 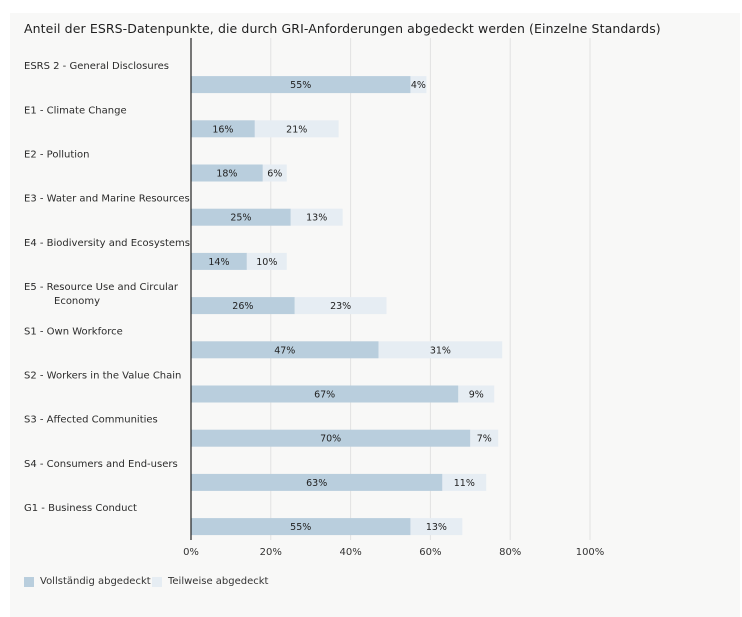 I want to click on value-label-full: 14%, so click(x=218, y=262).